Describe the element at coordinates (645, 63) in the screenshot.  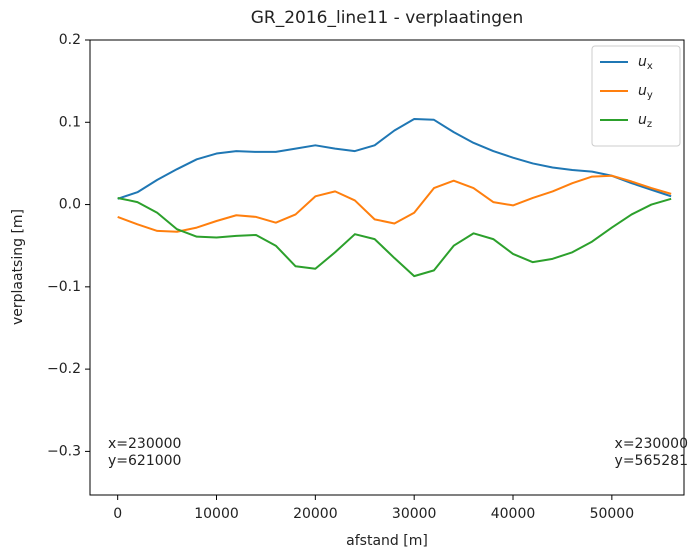
I see `legend-label: ux` at that location.